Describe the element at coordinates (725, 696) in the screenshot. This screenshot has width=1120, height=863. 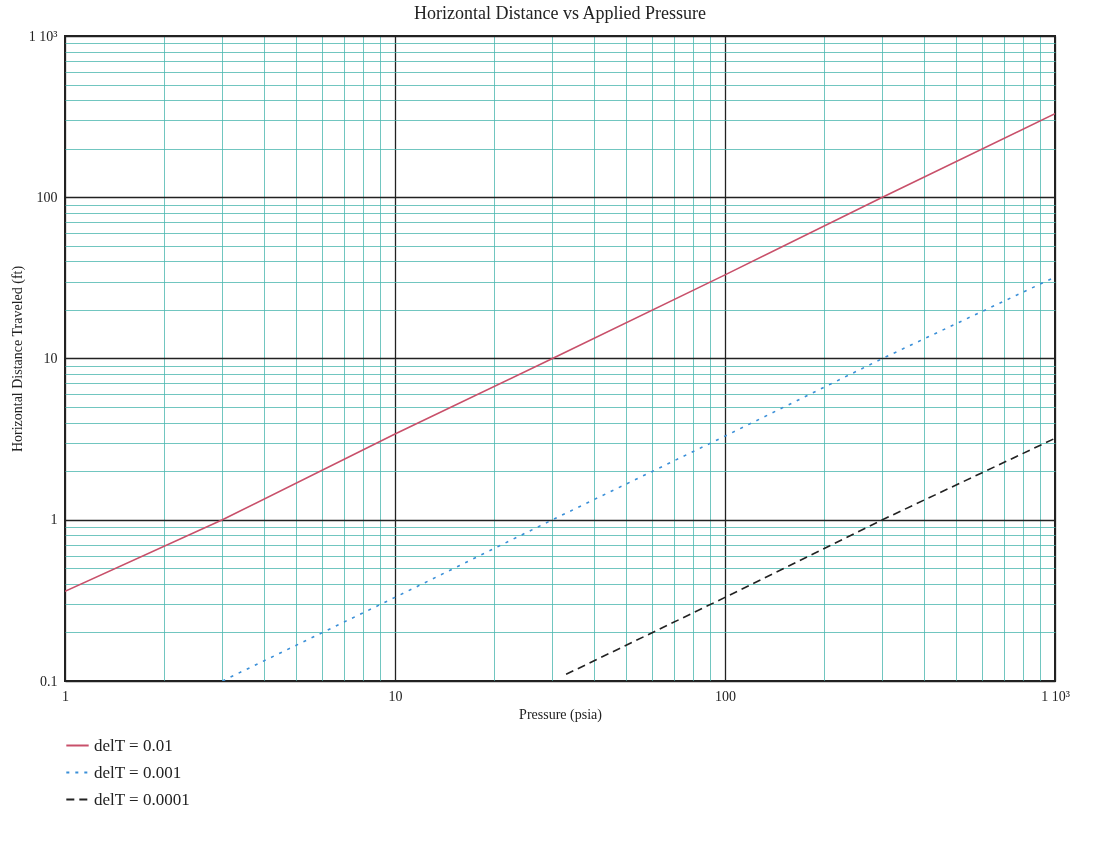
I see `x-tick-label: 100` at that location.